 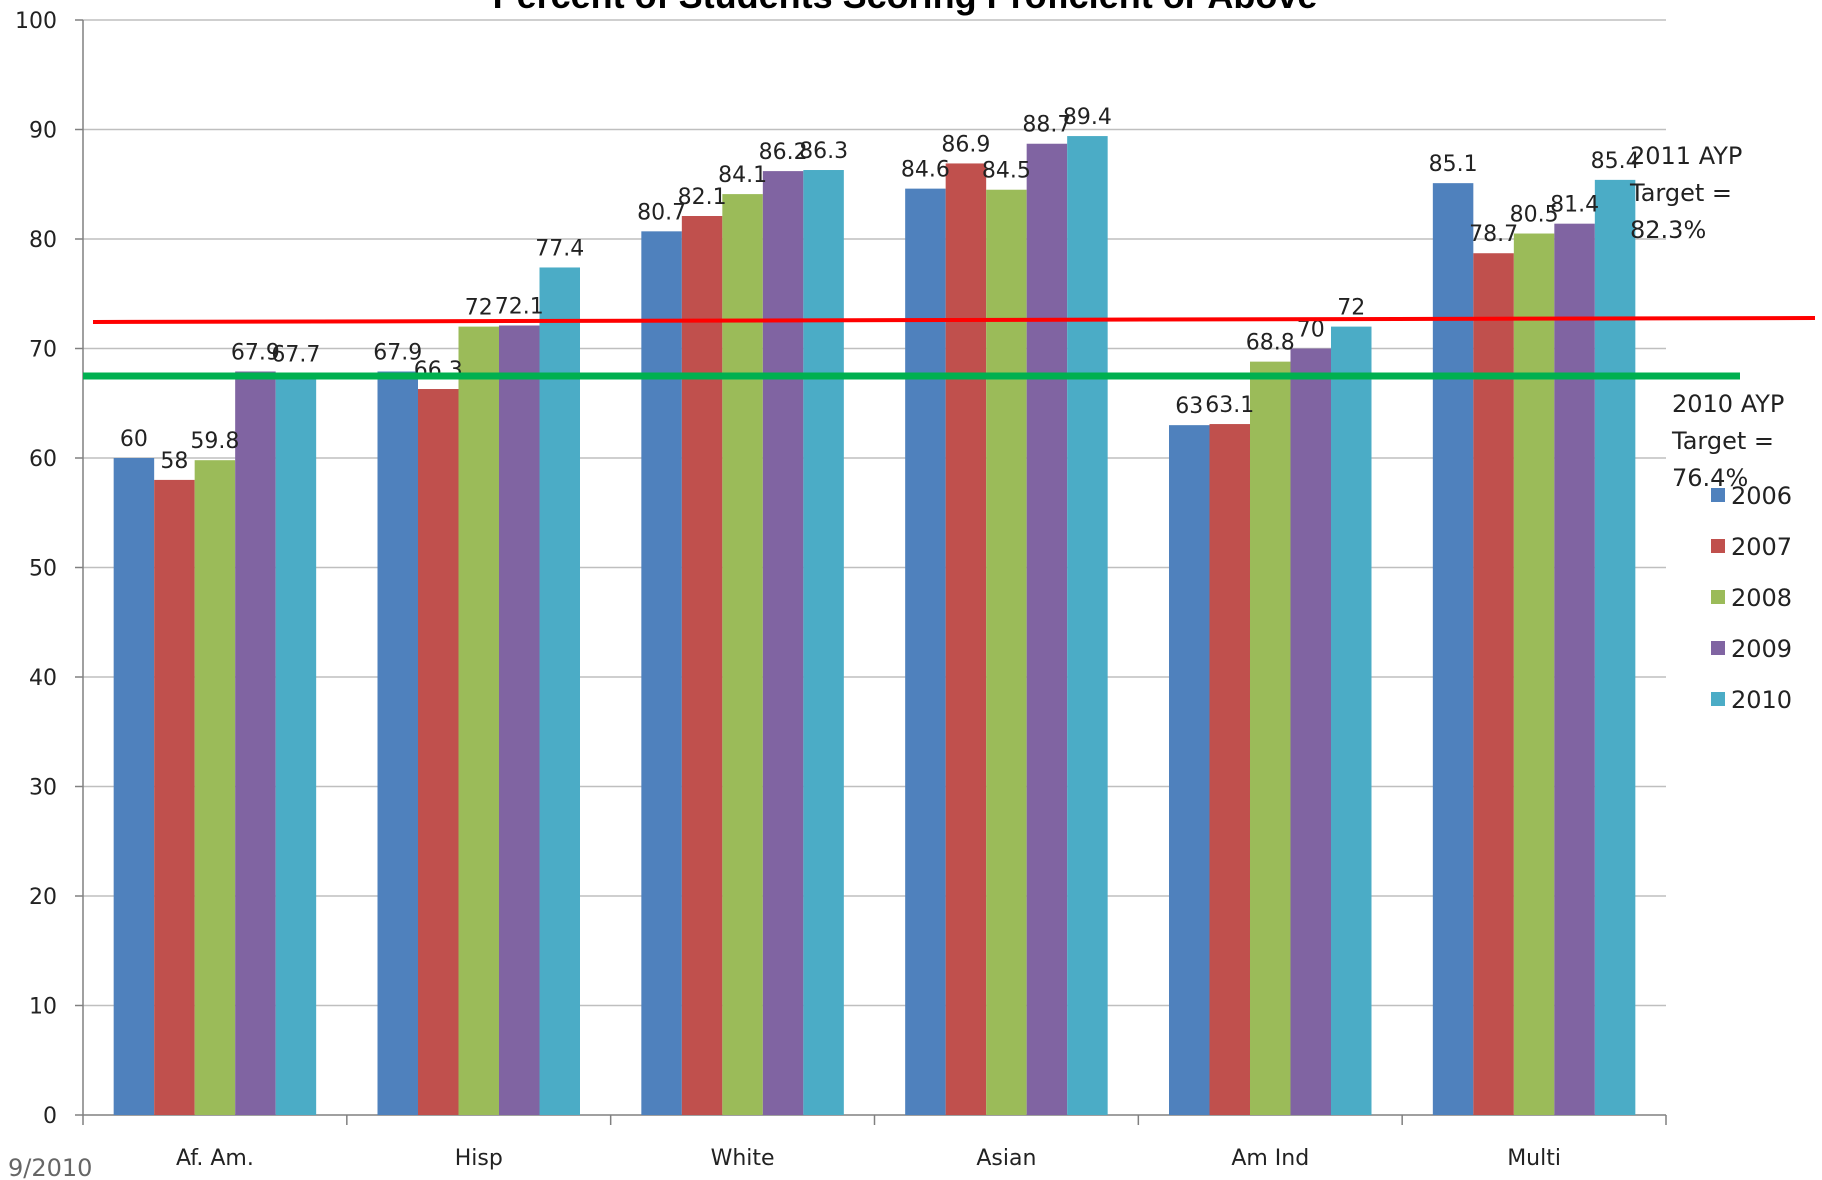 What do you see at coordinates (295, 355) in the screenshot?
I see `data-label: 67.7` at bounding box center [295, 355].